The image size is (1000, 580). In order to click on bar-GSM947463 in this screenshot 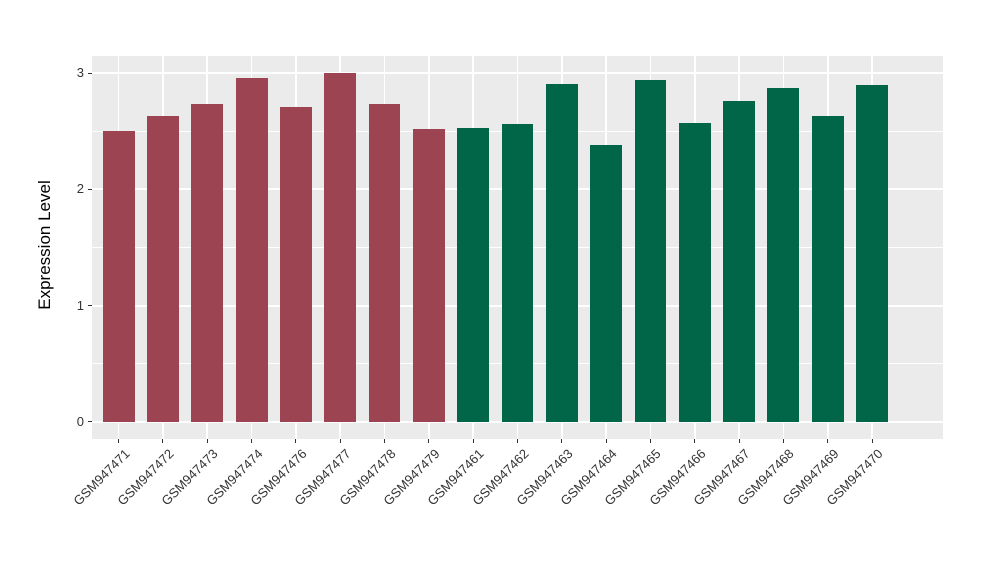, I will do `click(561, 252)`.